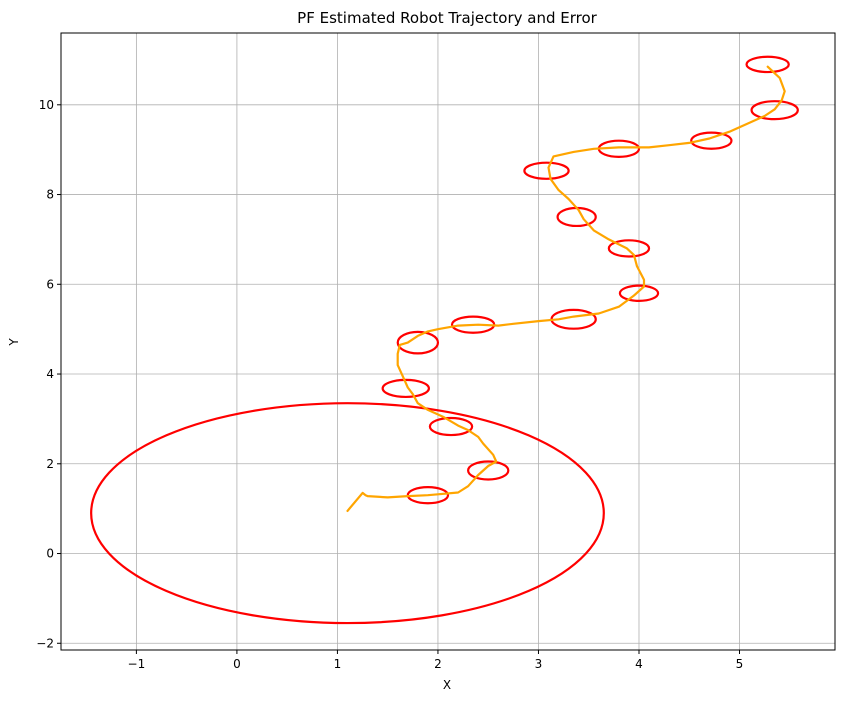 The image size is (844, 701). What do you see at coordinates (338, 664) in the screenshot?
I see `x-tick-label: 1` at bounding box center [338, 664].